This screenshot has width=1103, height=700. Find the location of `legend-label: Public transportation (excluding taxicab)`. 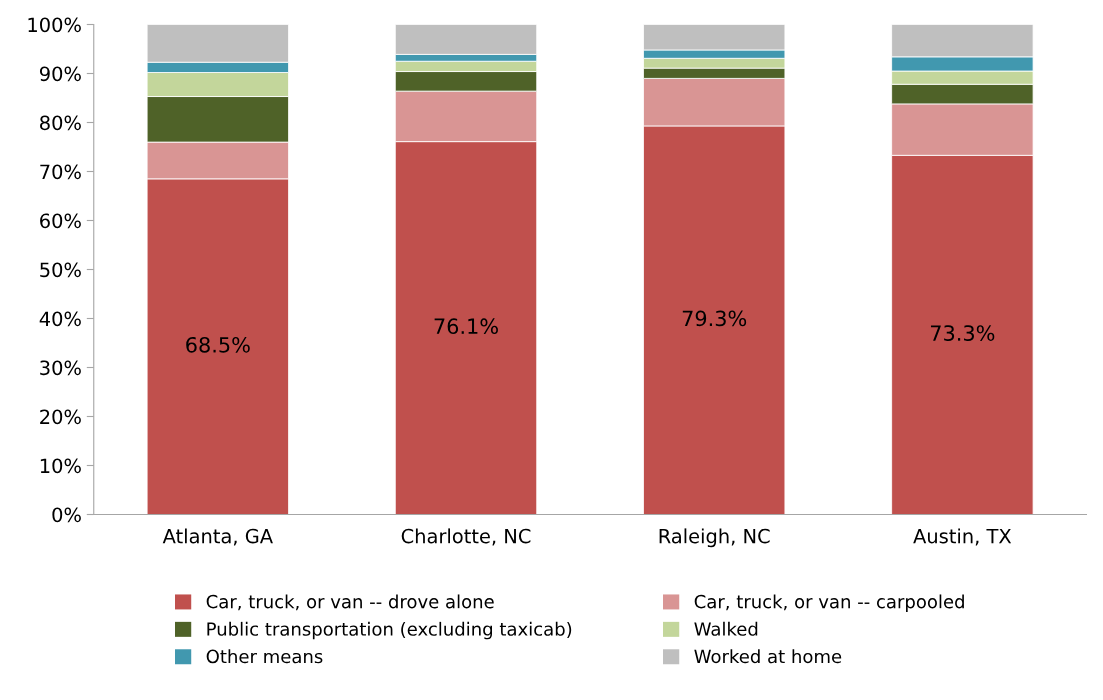

legend-label: Public transportation (excluding taxicab) is located at coordinates (389, 630).